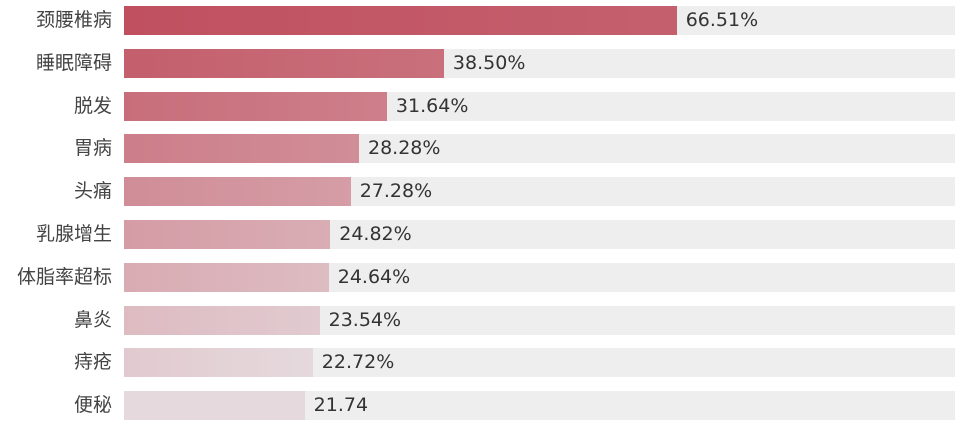 The width and height of the screenshot is (964, 426). Describe the element at coordinates (482, 234) in the screenshot. I see `bar-row: 乳腺增生 24.82%` at that location.